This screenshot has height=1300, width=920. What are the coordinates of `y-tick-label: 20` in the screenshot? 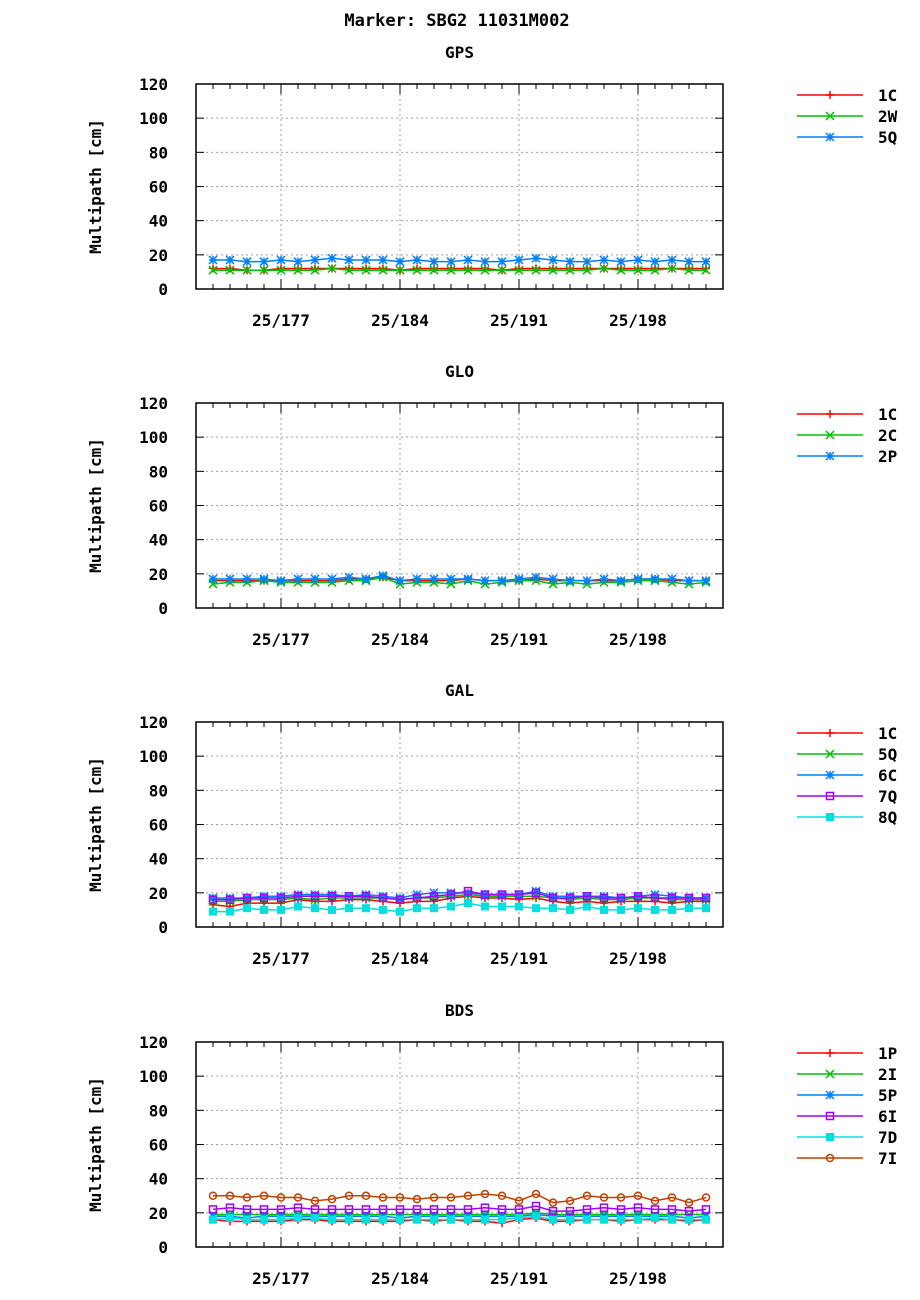 It's located at (158, 574).